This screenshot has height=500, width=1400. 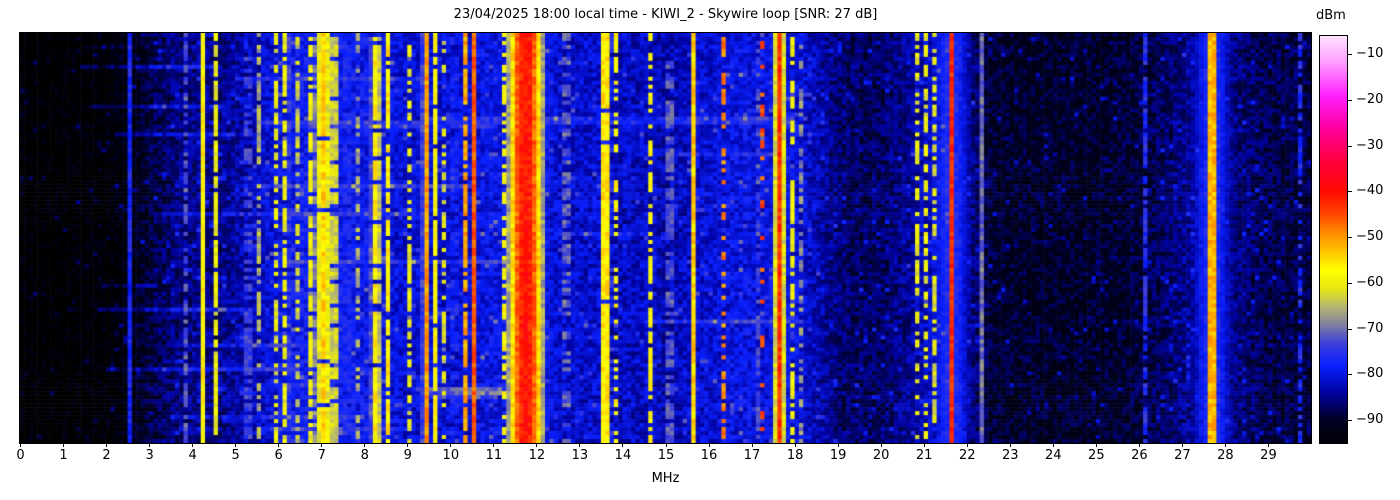 What do you see at coordinates (752, 455) in the screenshot?
I see `x-tick-label: 17` at bounding box center [752, 455].